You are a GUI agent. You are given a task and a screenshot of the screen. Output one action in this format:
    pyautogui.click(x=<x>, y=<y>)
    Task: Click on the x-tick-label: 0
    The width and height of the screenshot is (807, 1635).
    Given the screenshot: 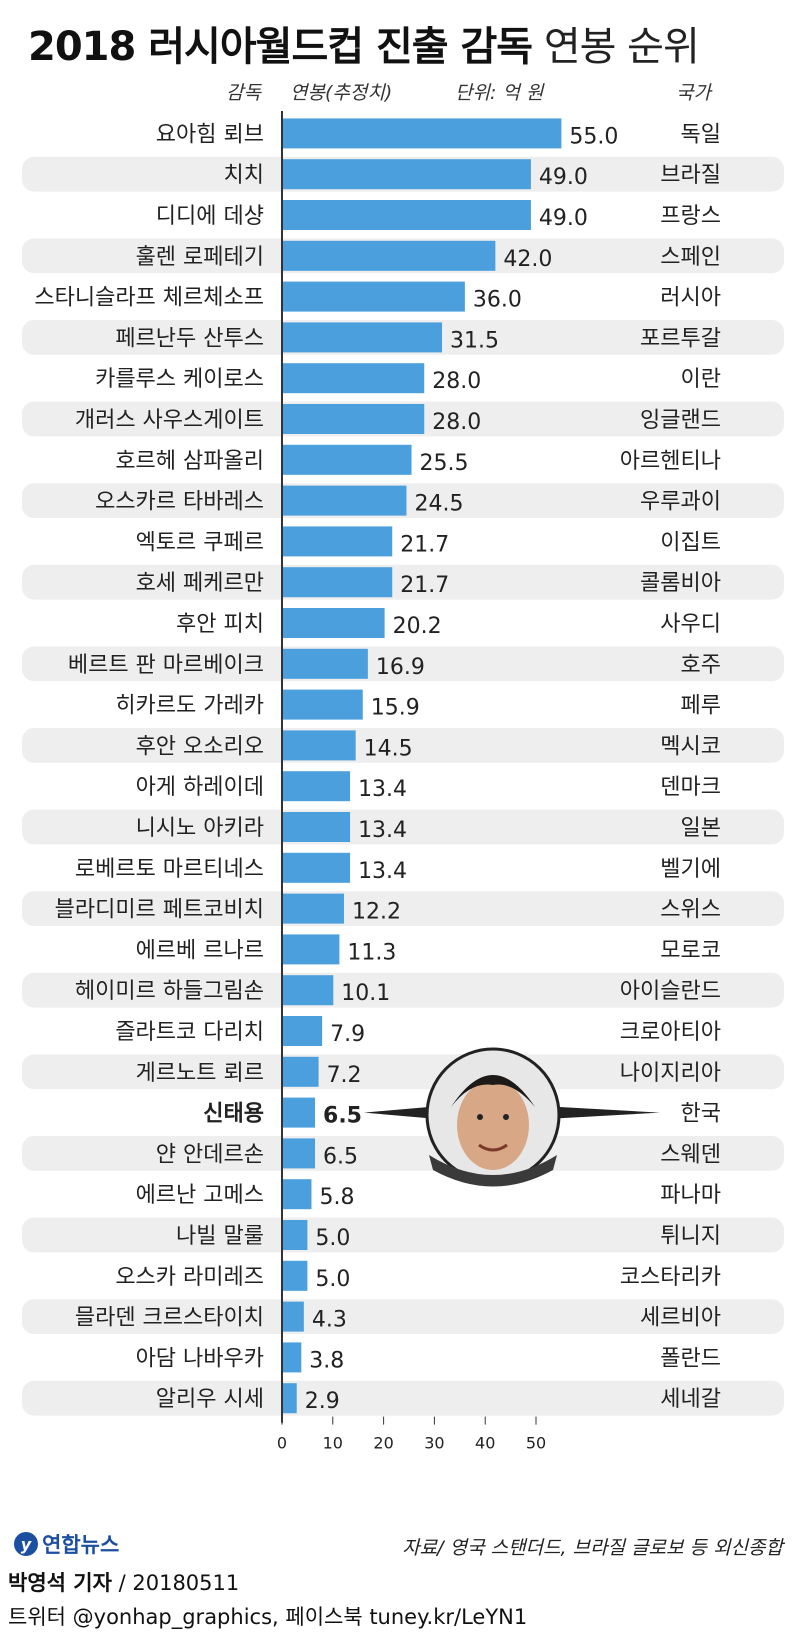 What is the action you would take?
    pyautogui.click(x=282, y=1443)
    